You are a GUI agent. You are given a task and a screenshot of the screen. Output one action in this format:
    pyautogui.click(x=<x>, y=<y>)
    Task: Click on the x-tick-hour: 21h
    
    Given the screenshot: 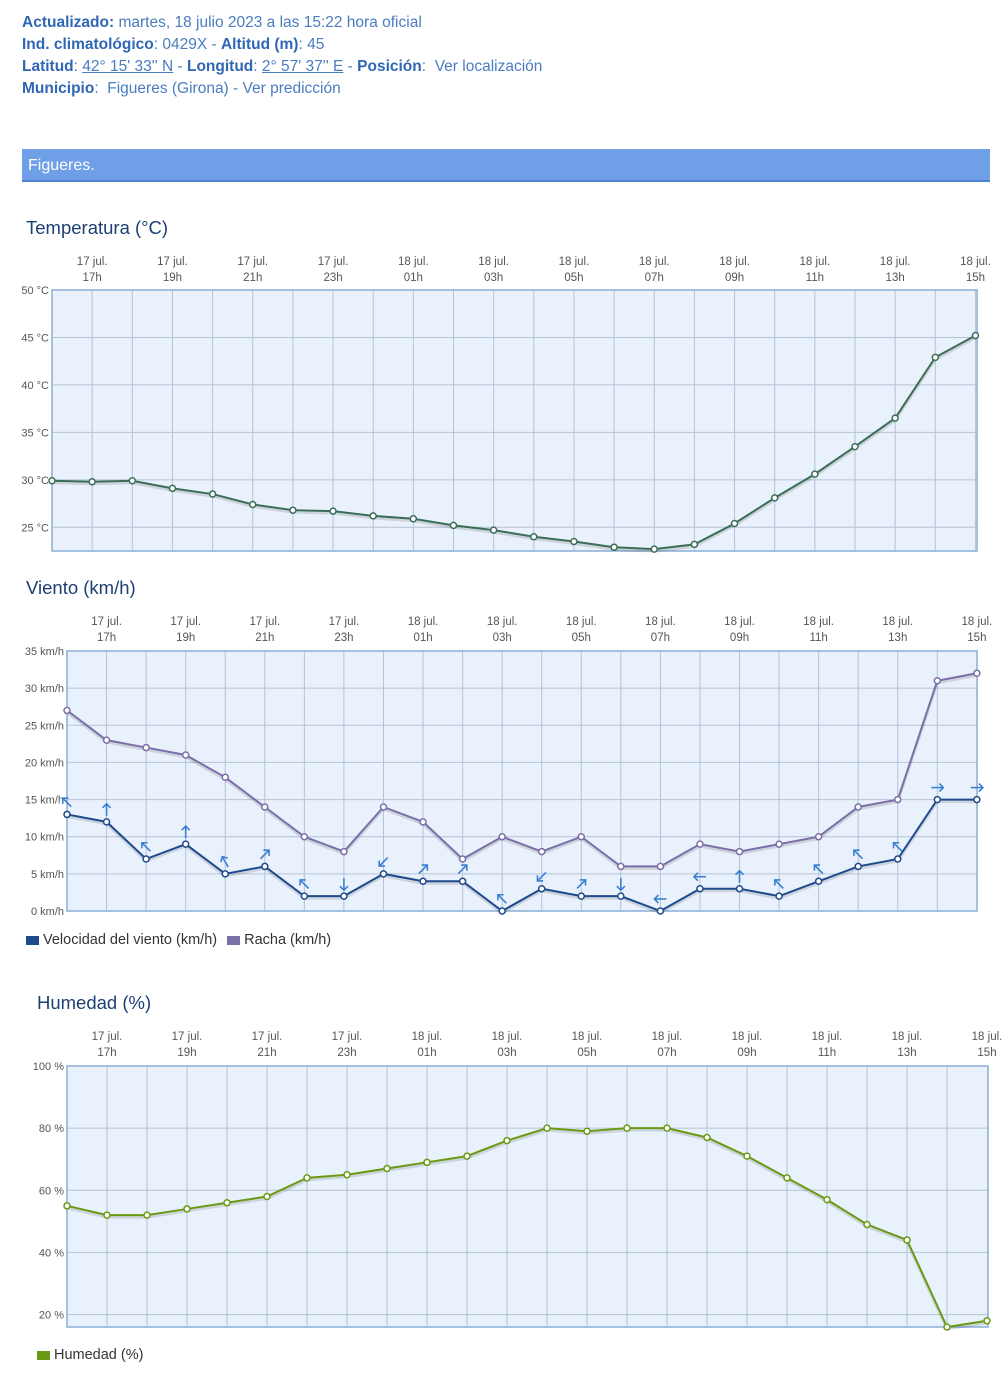 What is the action you would take?
    pyautogui.click(x=266, y=1053)
    